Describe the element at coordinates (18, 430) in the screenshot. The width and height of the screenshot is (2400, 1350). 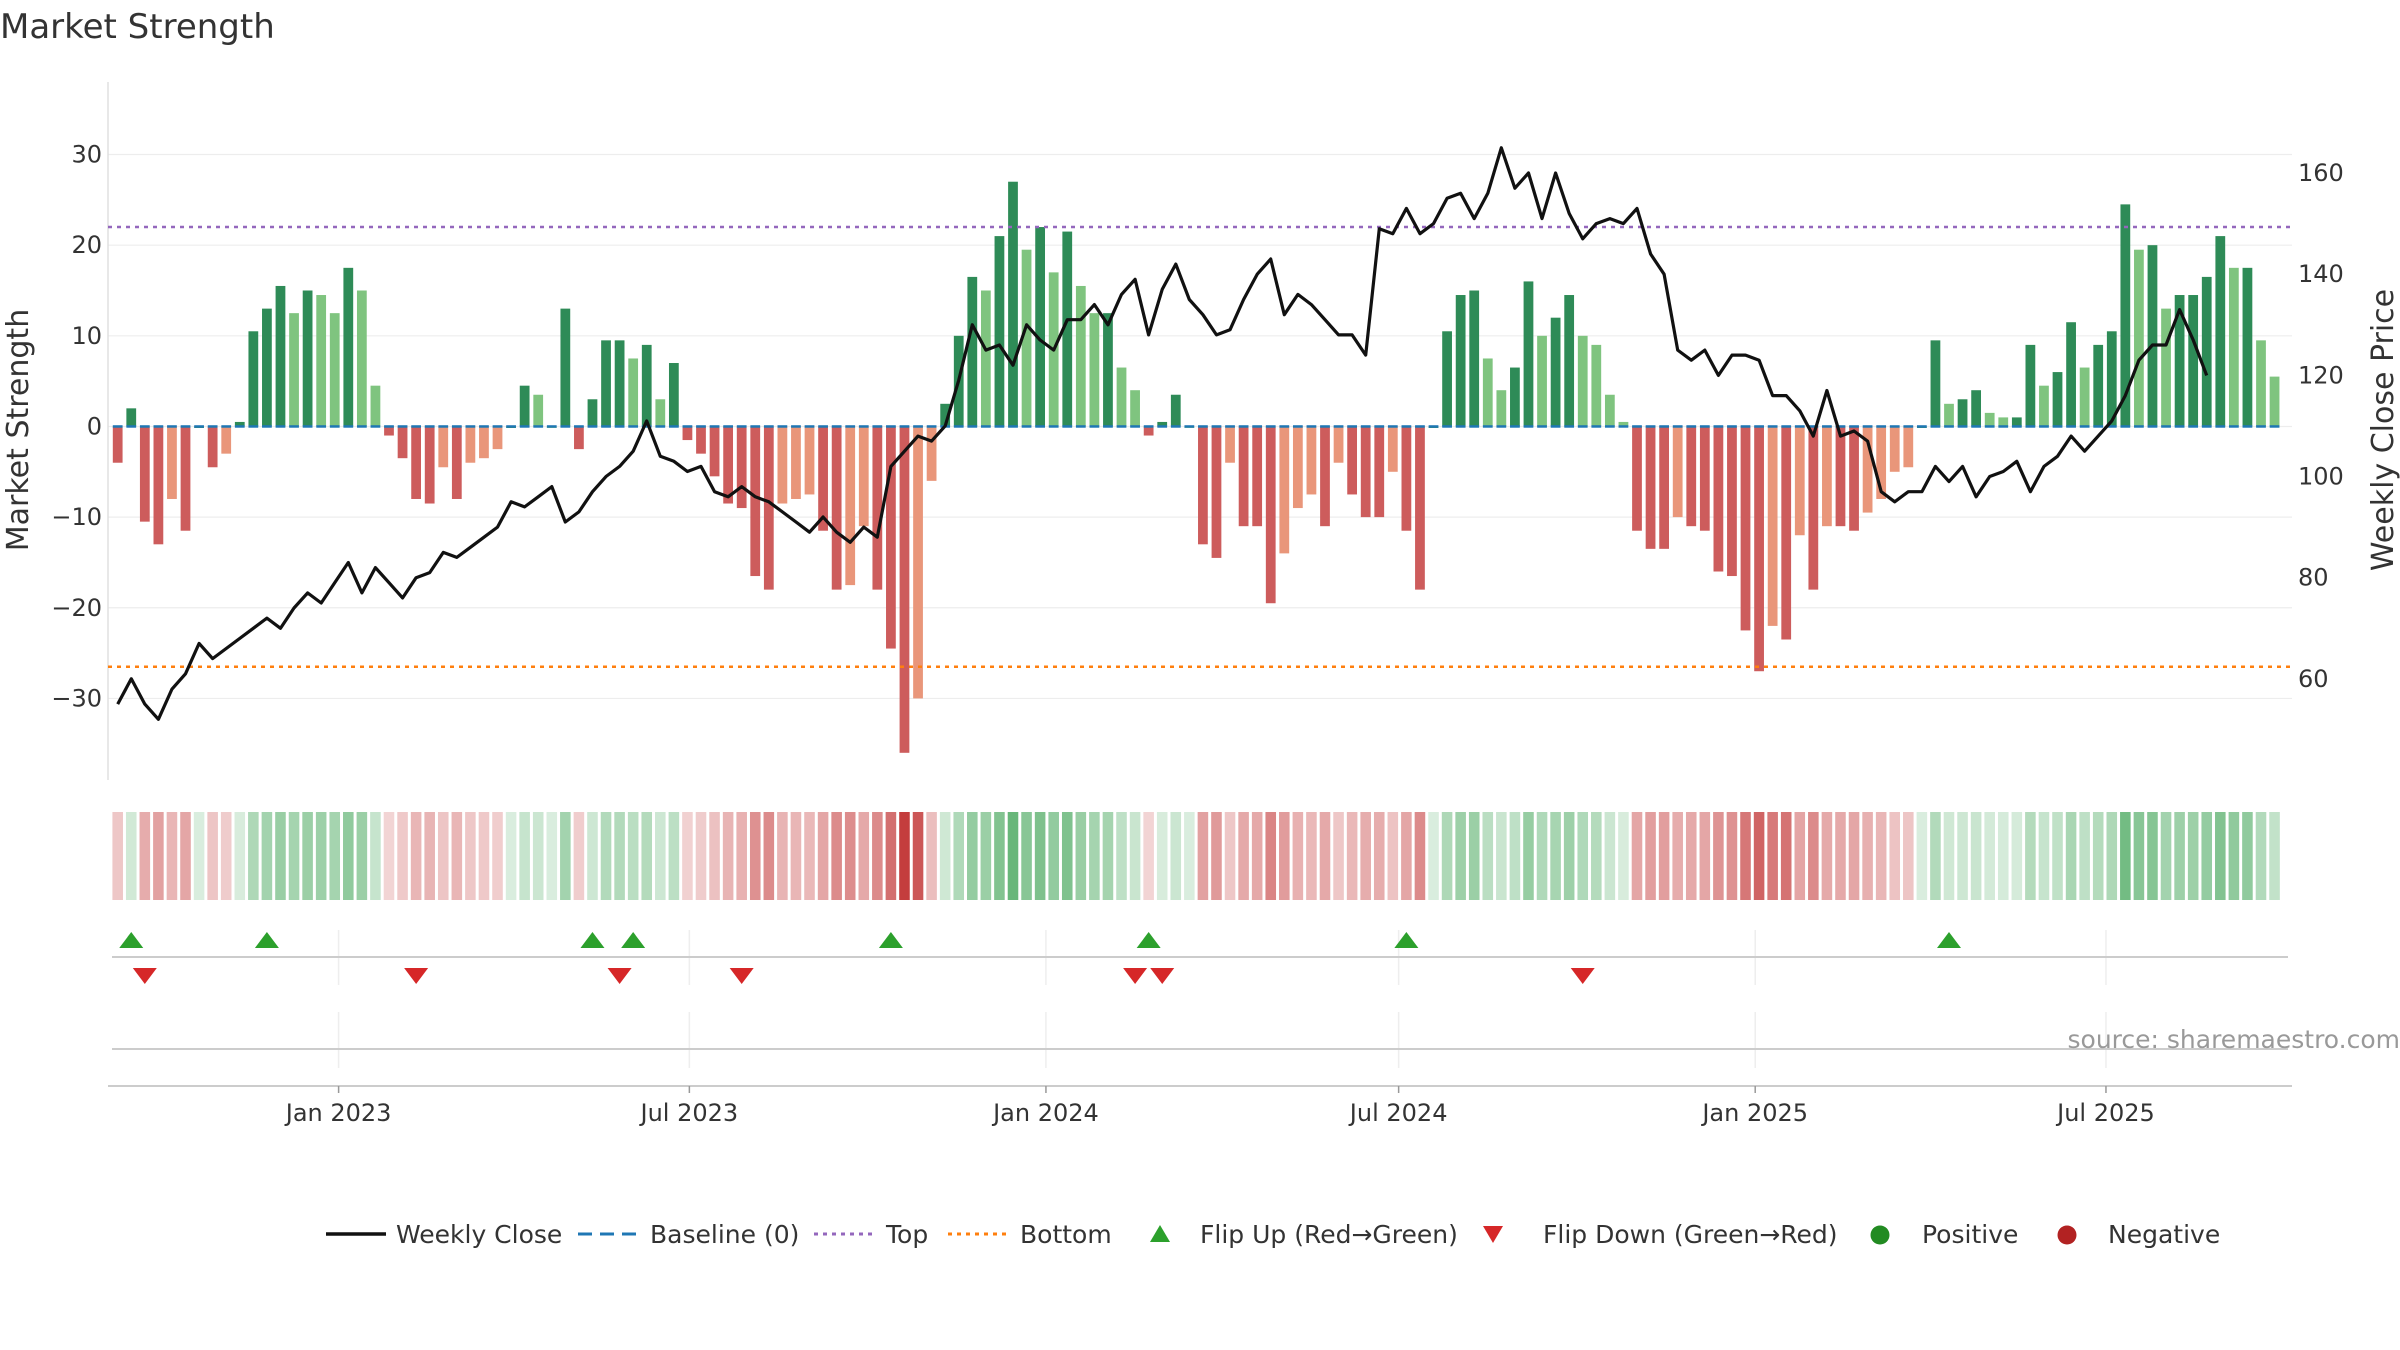
I see `y-axis-label: Market Strength` at that location.